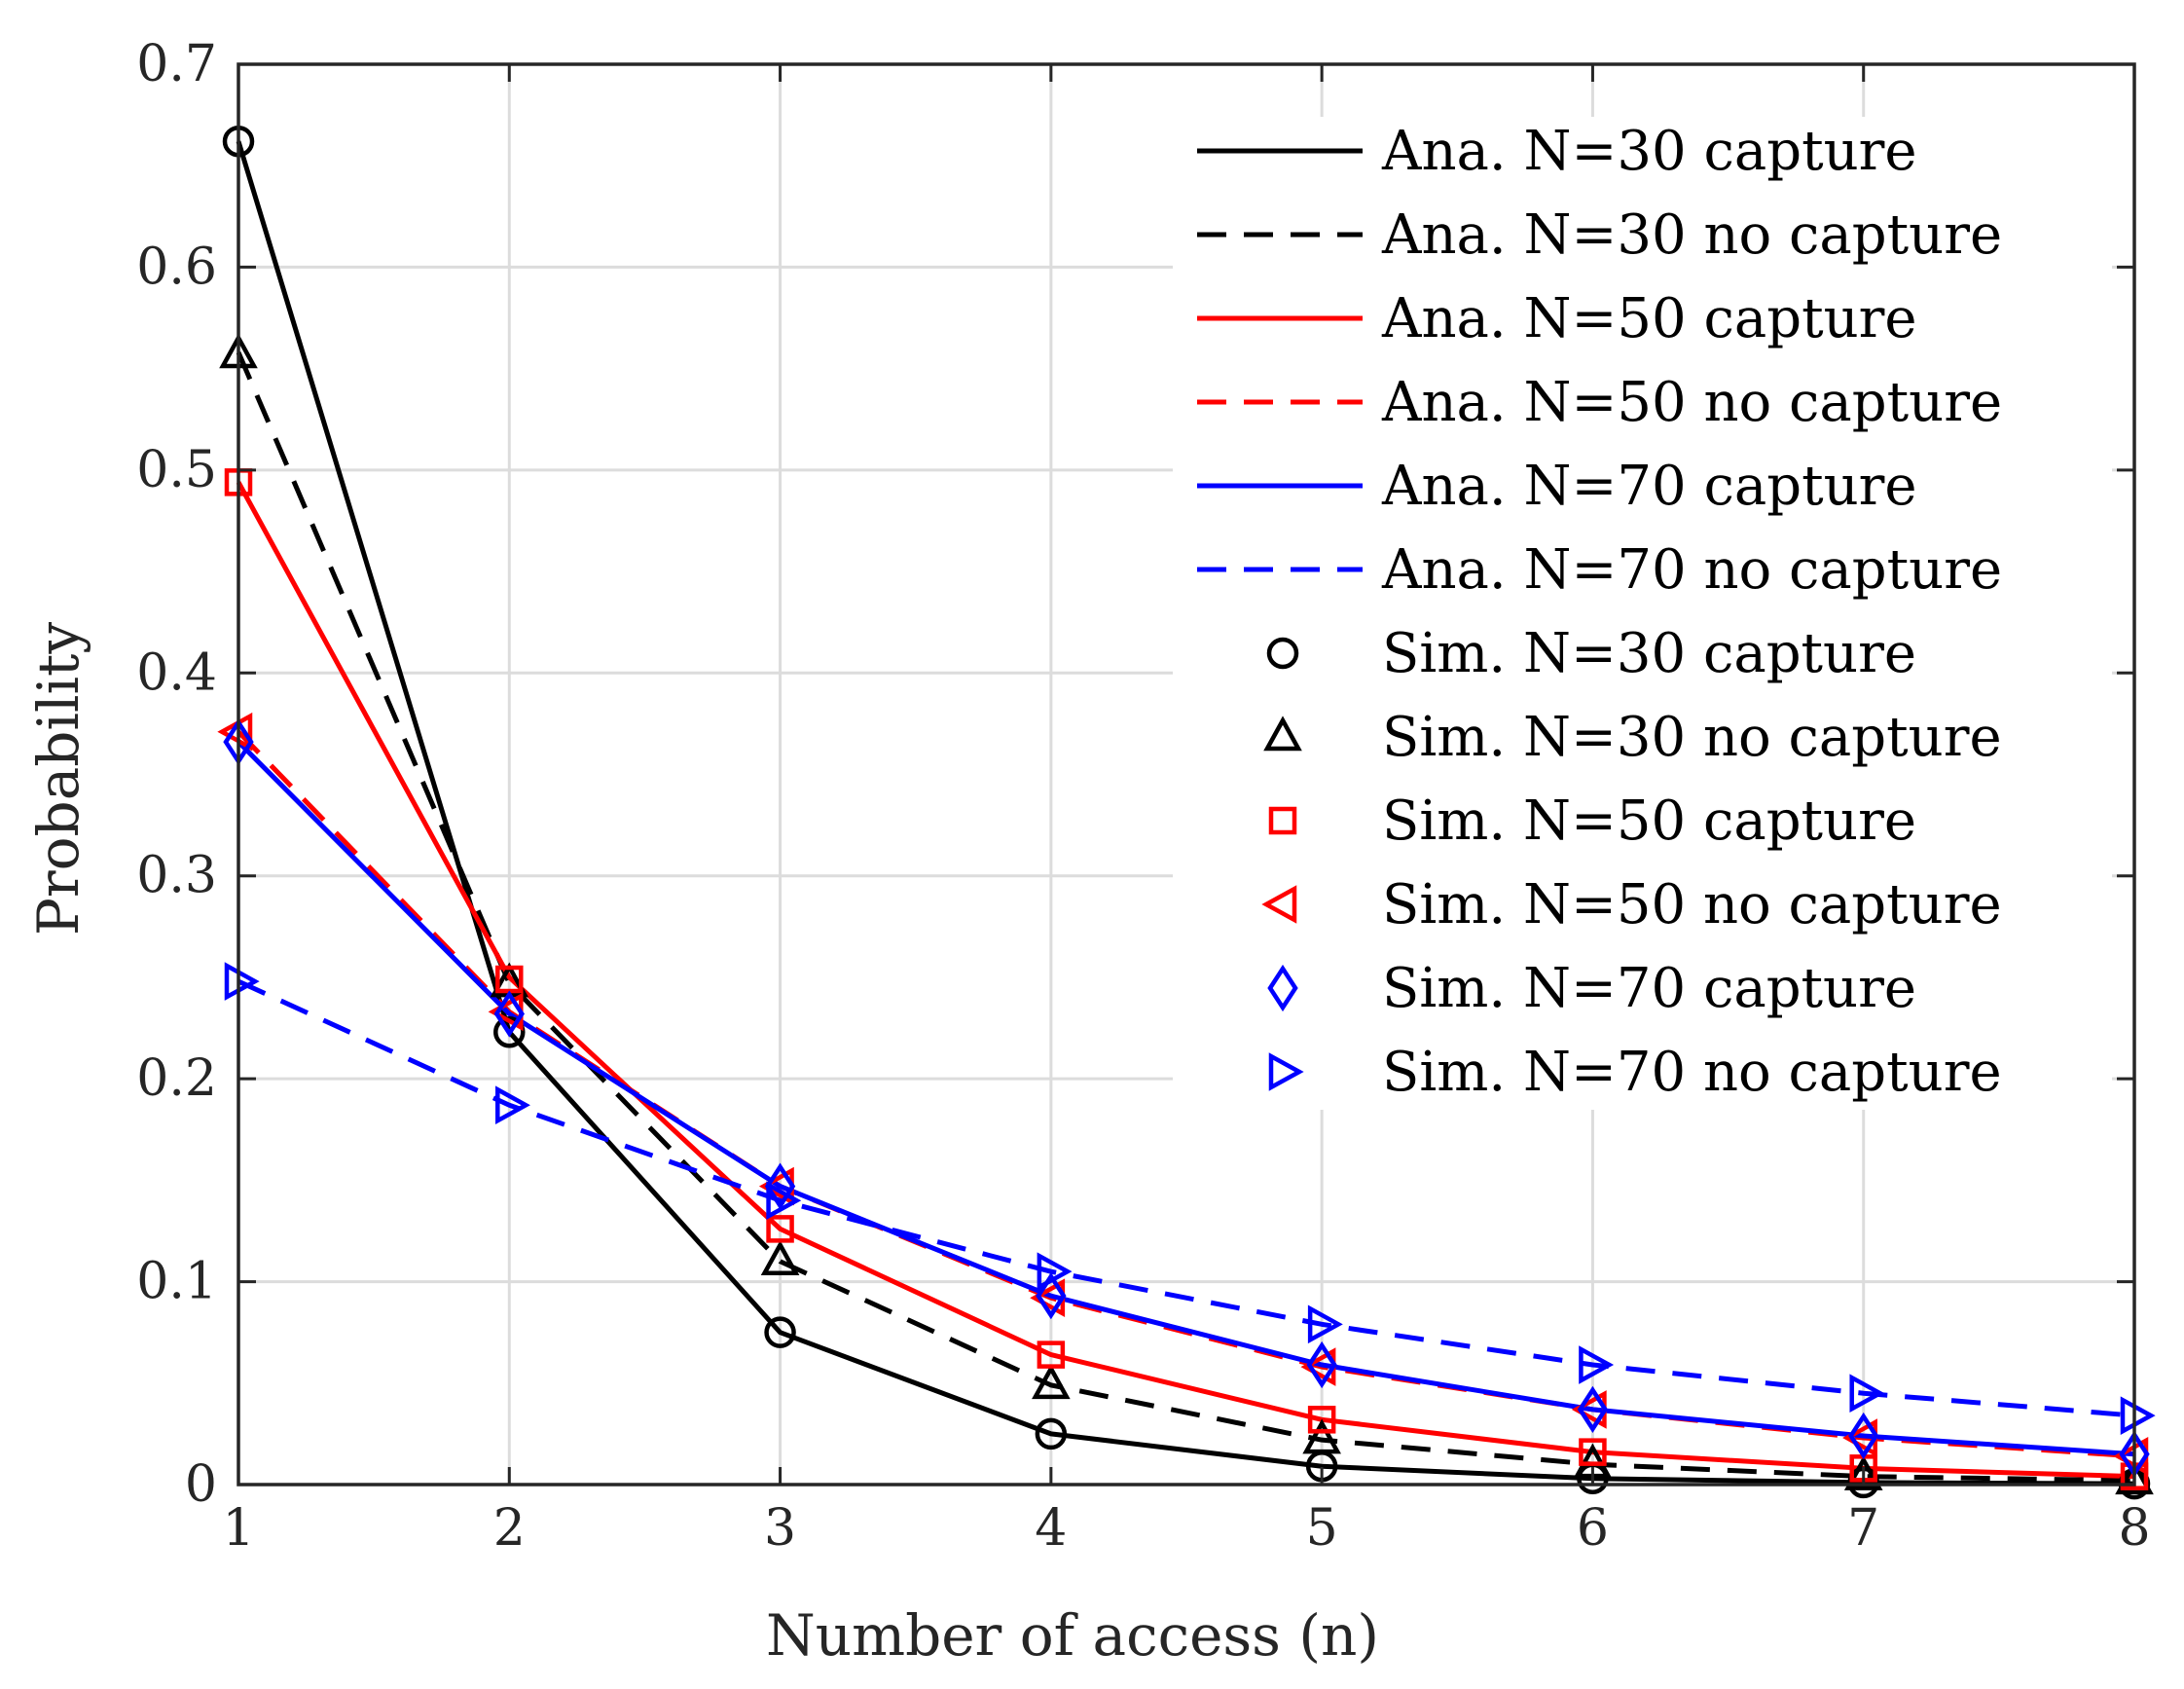  Describe the element at coordinates (1692, 1072) in the screenshot. I see `legend-label: Sim. N=70 no capture` at that location.